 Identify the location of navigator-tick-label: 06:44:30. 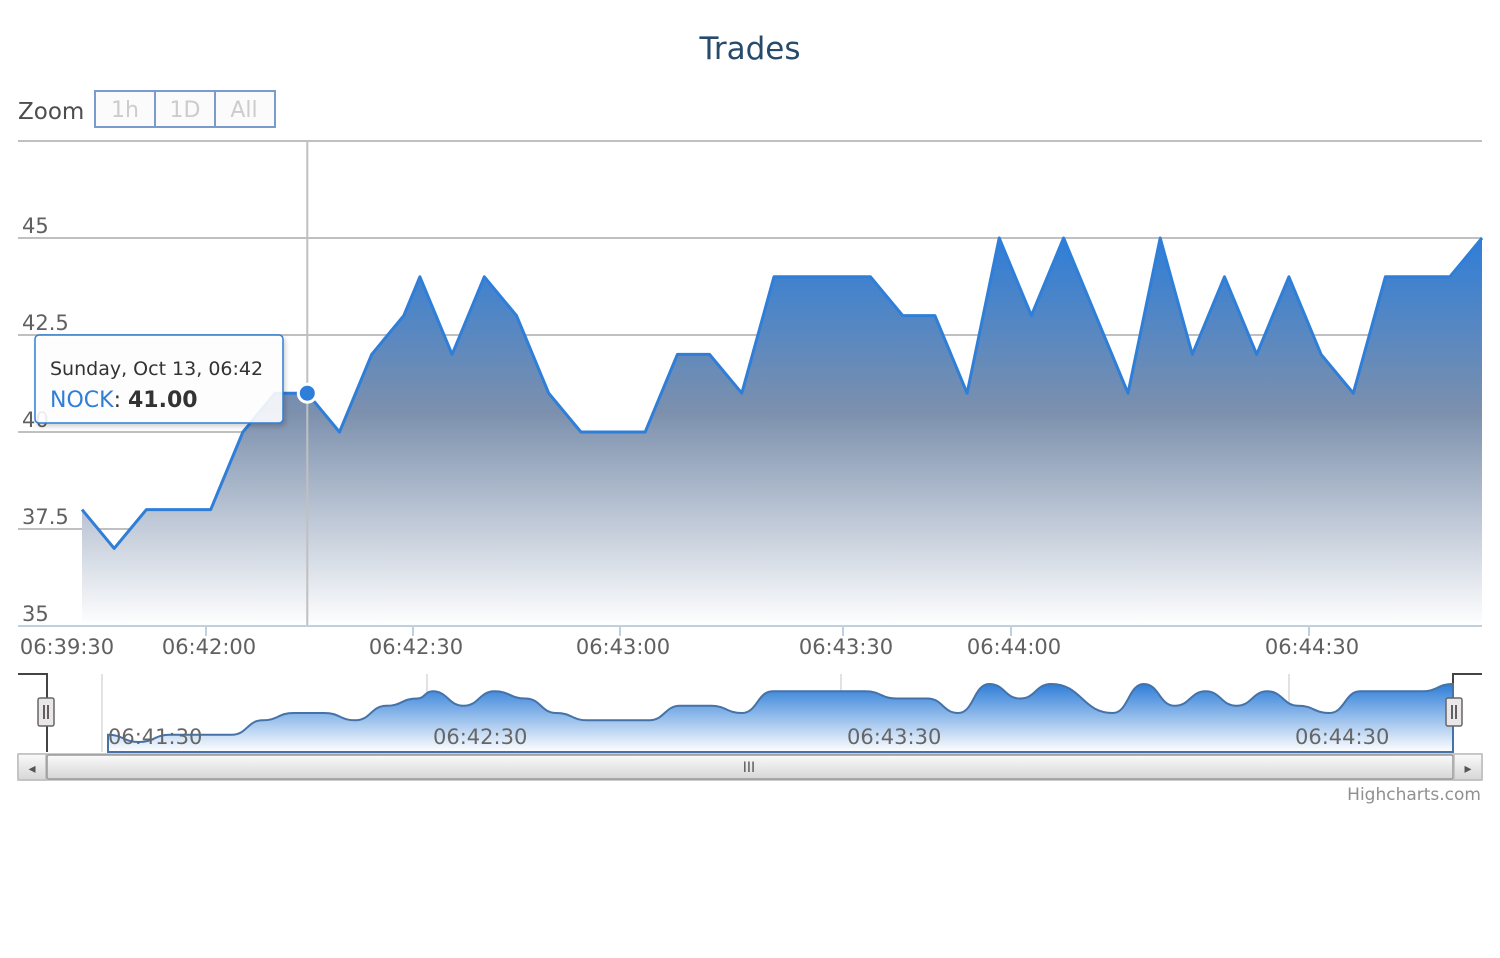
(1342, 737).